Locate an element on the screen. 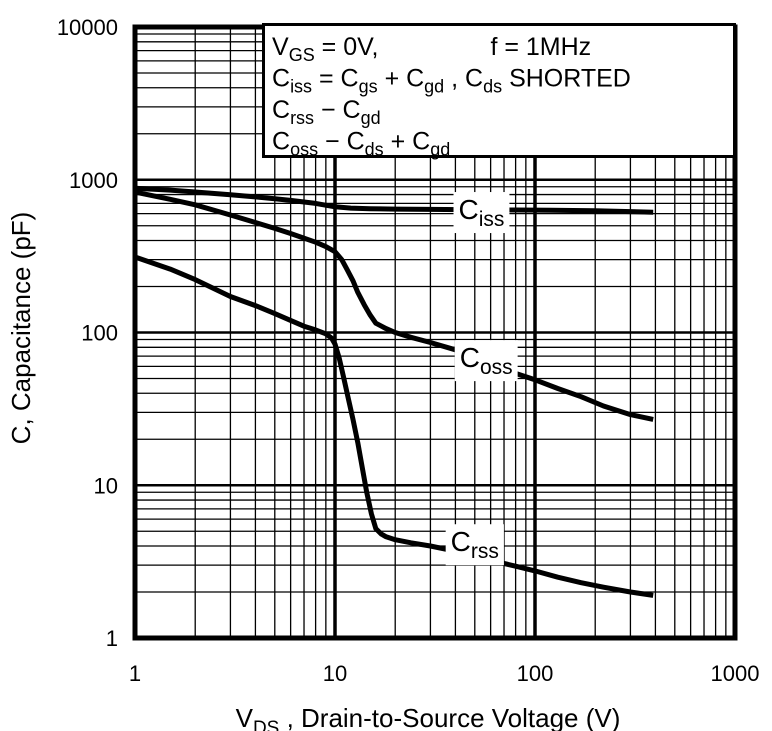 The width and height of the screenshot is (772, 731). curve-label-bg-Coss is located at coordinates (486, 361).